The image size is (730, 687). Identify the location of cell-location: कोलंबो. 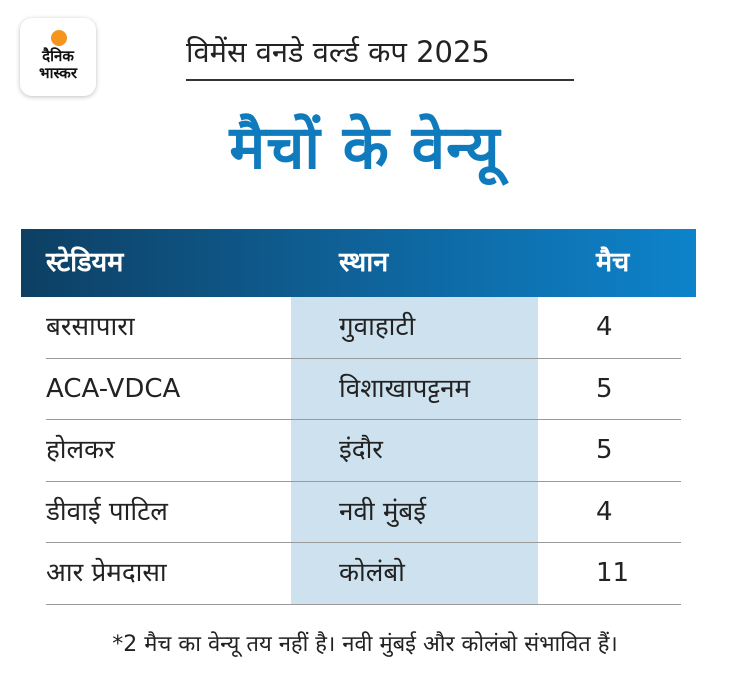
(372, 573).